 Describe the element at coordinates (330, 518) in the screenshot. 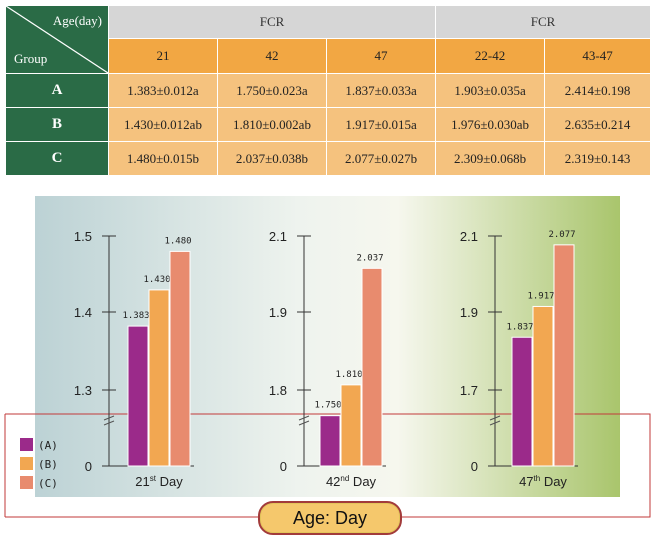

I see `age-day-label: Age: Day` at that location.